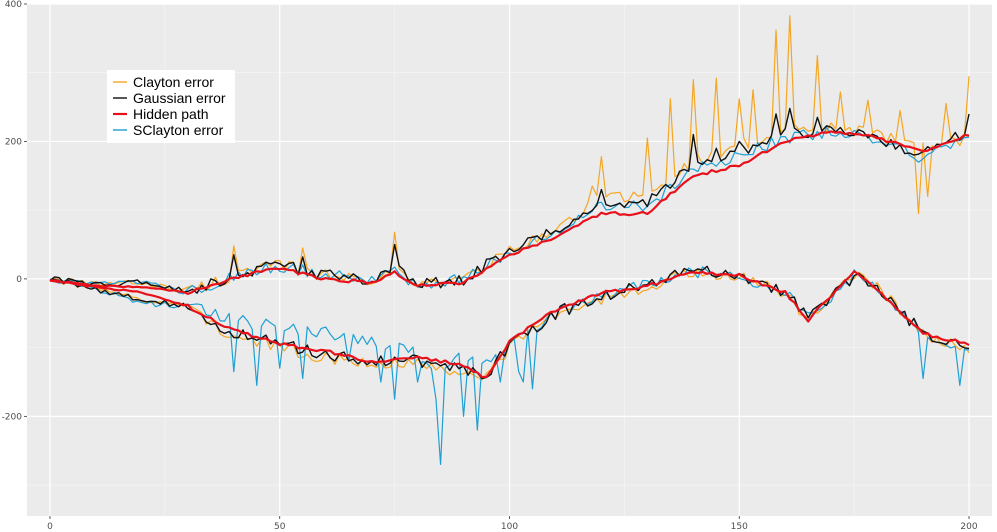 Image resolution: width=997 pixels, height=532 pixels. What do you see at coordinates (280, 527) in the screenshot?
I see `x-tick-label: 50` at bounding box center [280, 527].